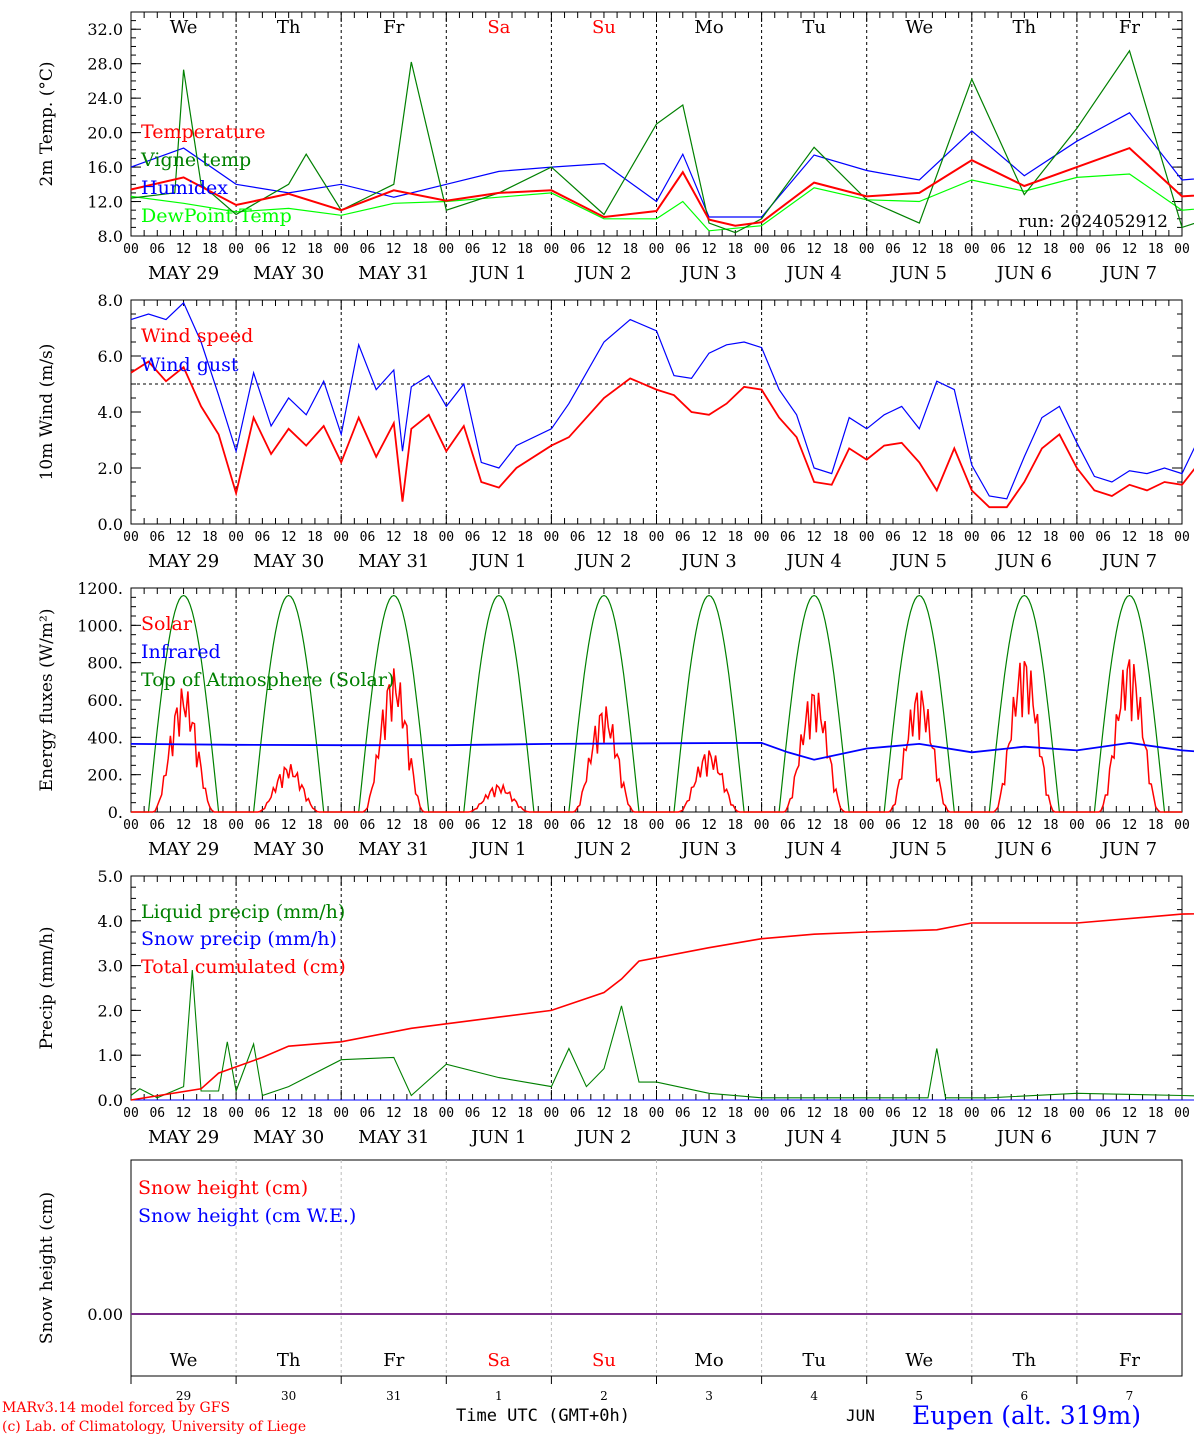 This screenshot has height=1440, width=1194. What do you see at coordinates (184, 27) in the screenshot?
I see `weekday-label: We` at bounding box center [184, 27].